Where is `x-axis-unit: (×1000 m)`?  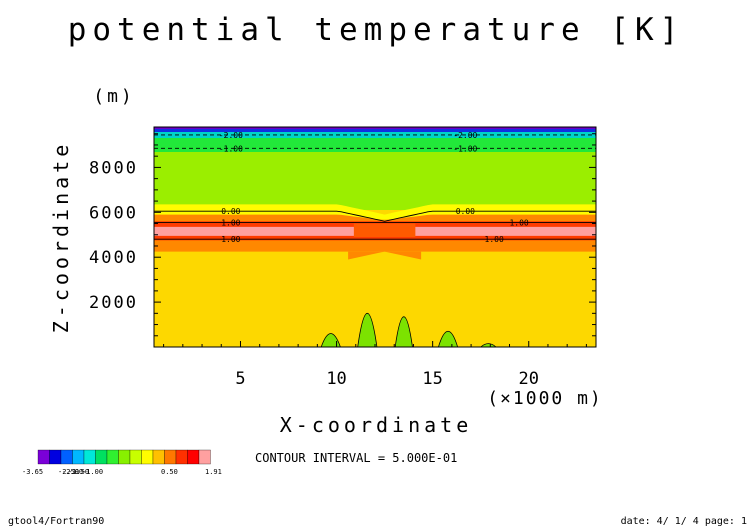
x-axis-unit: (×1000 m) is located at coordinates (545, 398).